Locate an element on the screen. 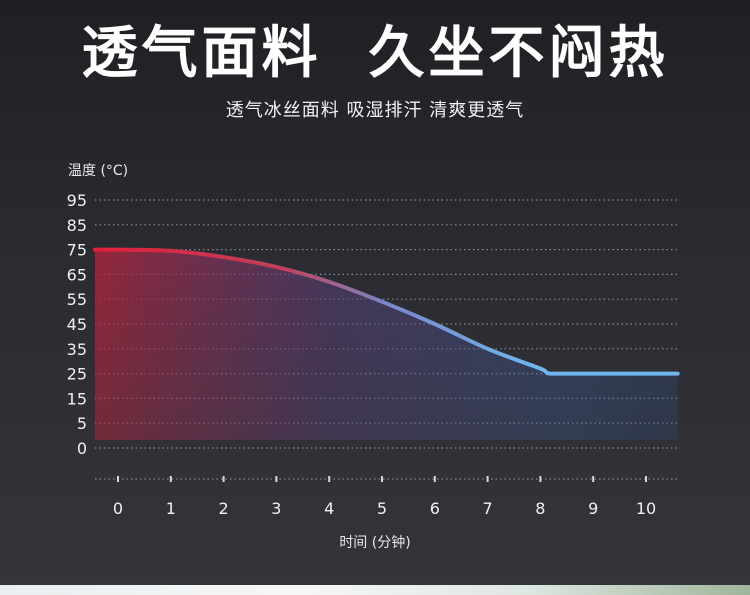 The image size is (750, 595). x-tick-label: 9 is located at coordinates (593, 508).